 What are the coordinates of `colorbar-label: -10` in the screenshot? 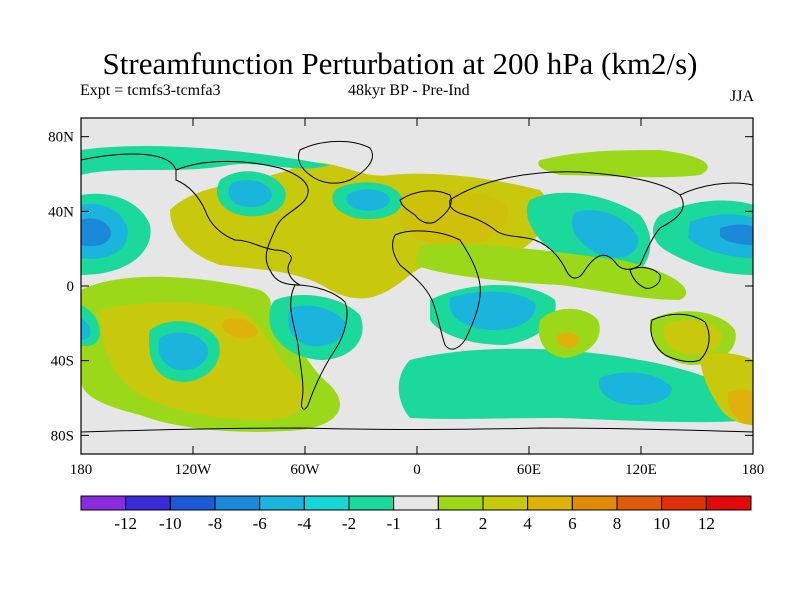 It's located at (170, 523).